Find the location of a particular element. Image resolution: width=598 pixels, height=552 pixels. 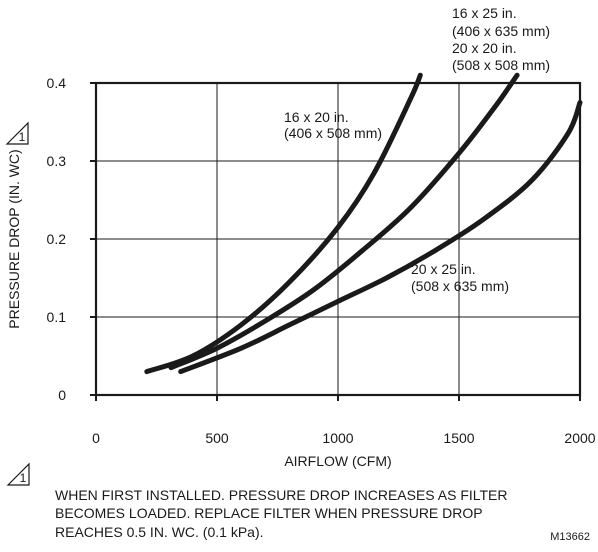

series-2-label-line-3: 20 x 20 in. is located at coordinates (484, 48).